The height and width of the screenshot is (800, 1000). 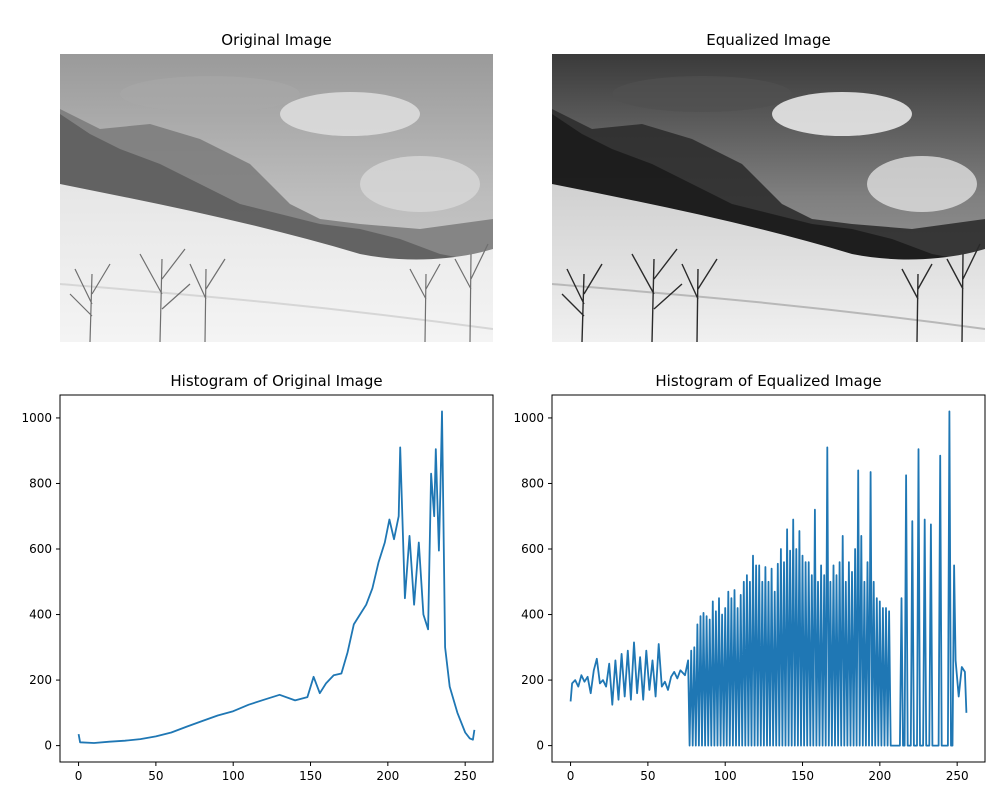 What do you see at coordinates (276, 381) in the screenshot?
I see `chart-title: Histogram of Original Image` at bounding box center [276, 381].